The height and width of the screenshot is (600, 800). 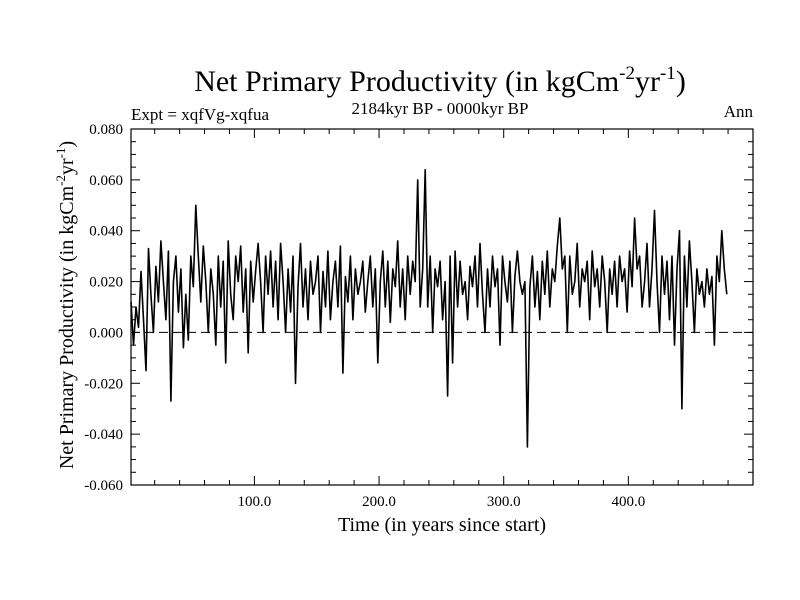 I want to click on x-tick-label: 400.0, so click(x=628, y=502).